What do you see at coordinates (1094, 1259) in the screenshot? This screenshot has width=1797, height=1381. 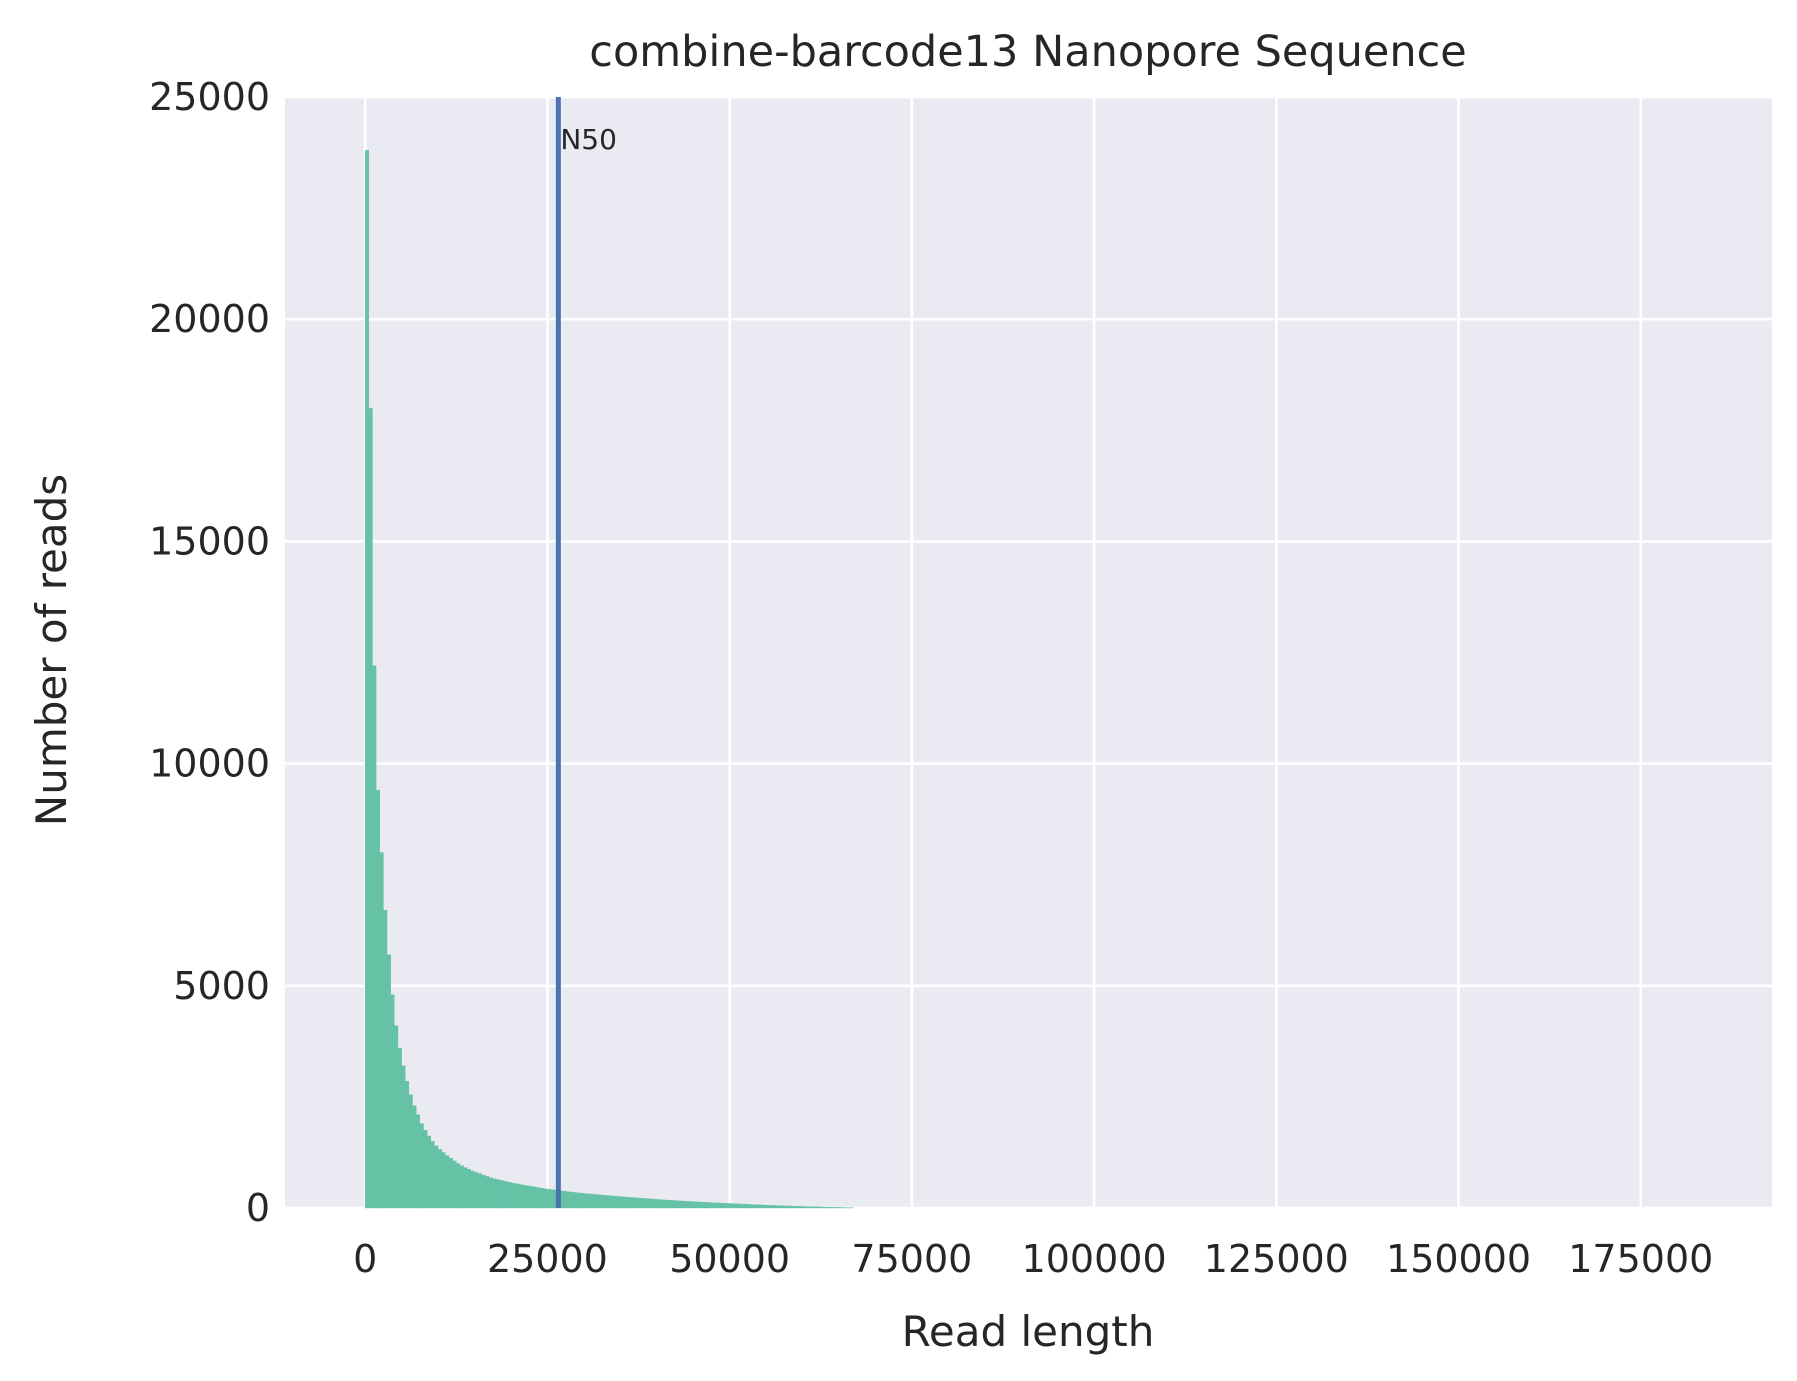 I see `x-tick-label: 100000` at bounding box center [1094, 1259].